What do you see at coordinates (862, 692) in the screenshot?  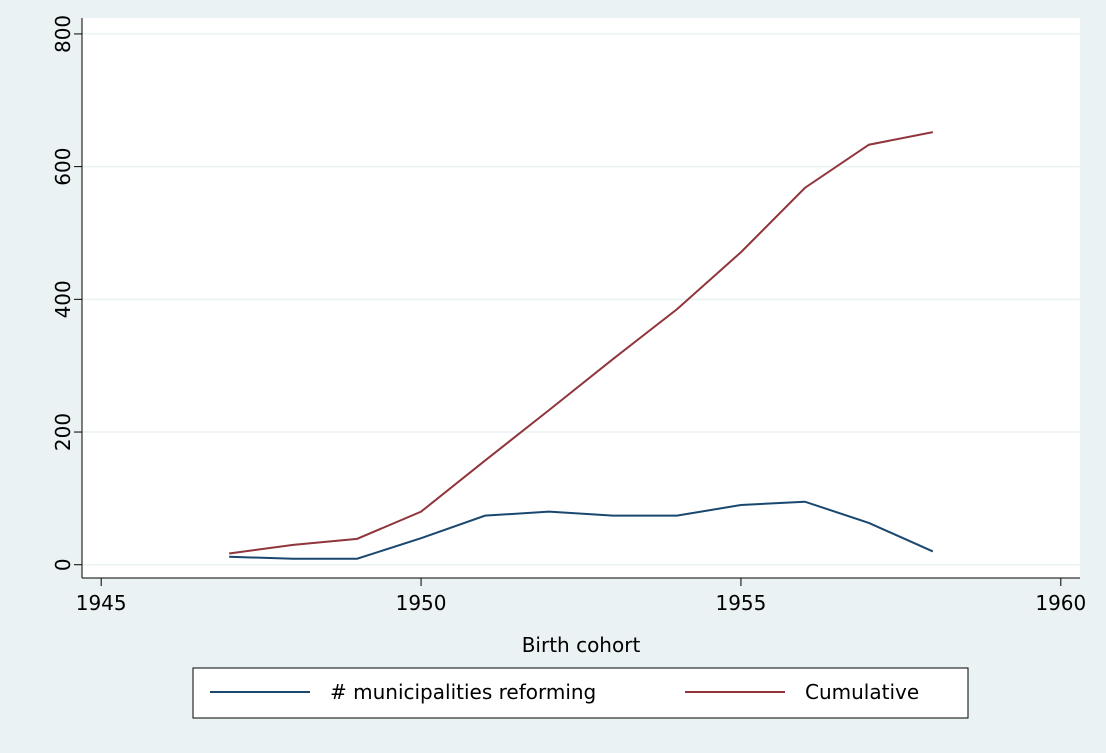 I see `legend-label: Cumulative` at bounding box center [862, 692].